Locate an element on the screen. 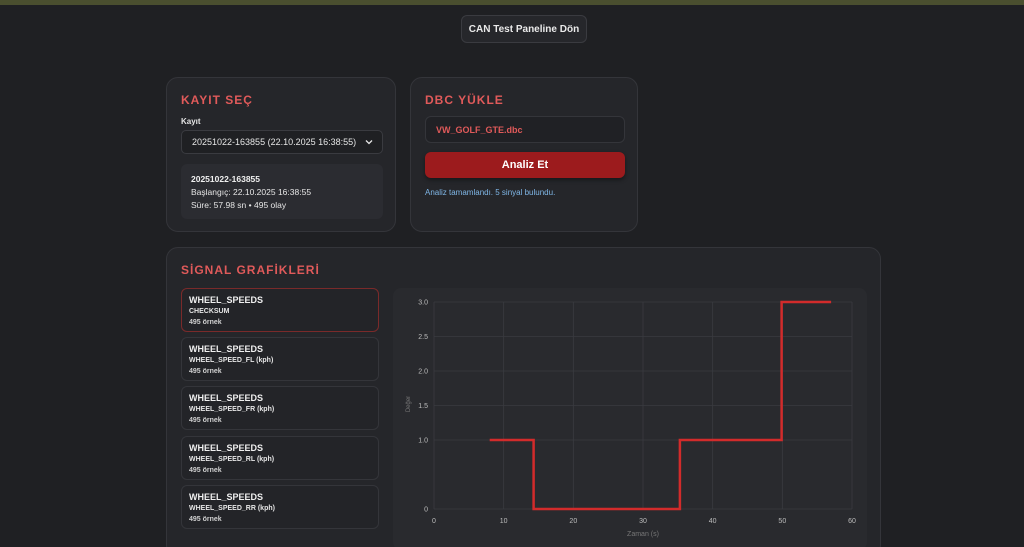 The width and height of the screenshot is (1024, 547). record-select-dropdown: 20251022-163855 (22.10.2025 16:38:55) is located at coordinates (282, 142).